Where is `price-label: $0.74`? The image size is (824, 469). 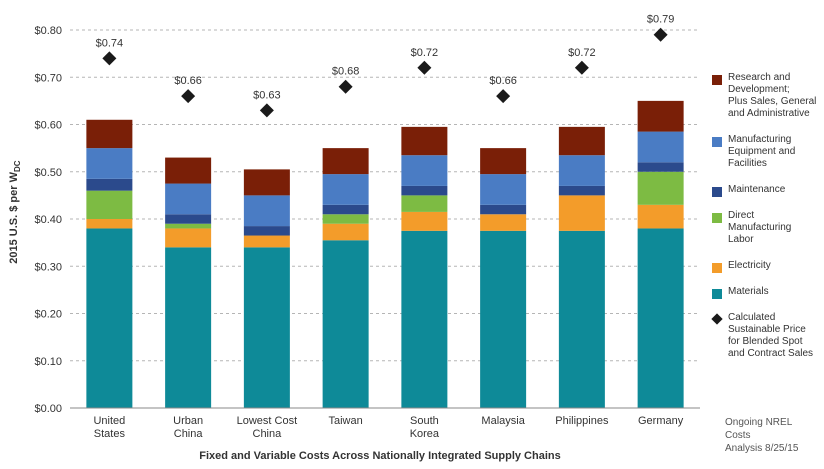 price-label: $0.74 is located at coordinates (110, 43).